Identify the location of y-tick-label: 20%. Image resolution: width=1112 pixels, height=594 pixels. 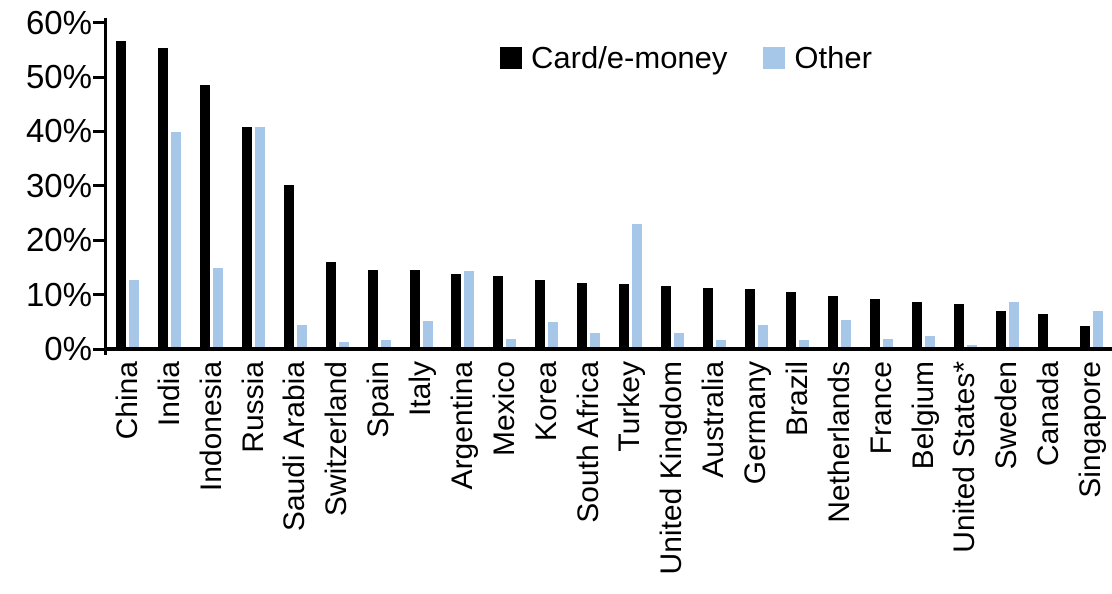
(58, 240).